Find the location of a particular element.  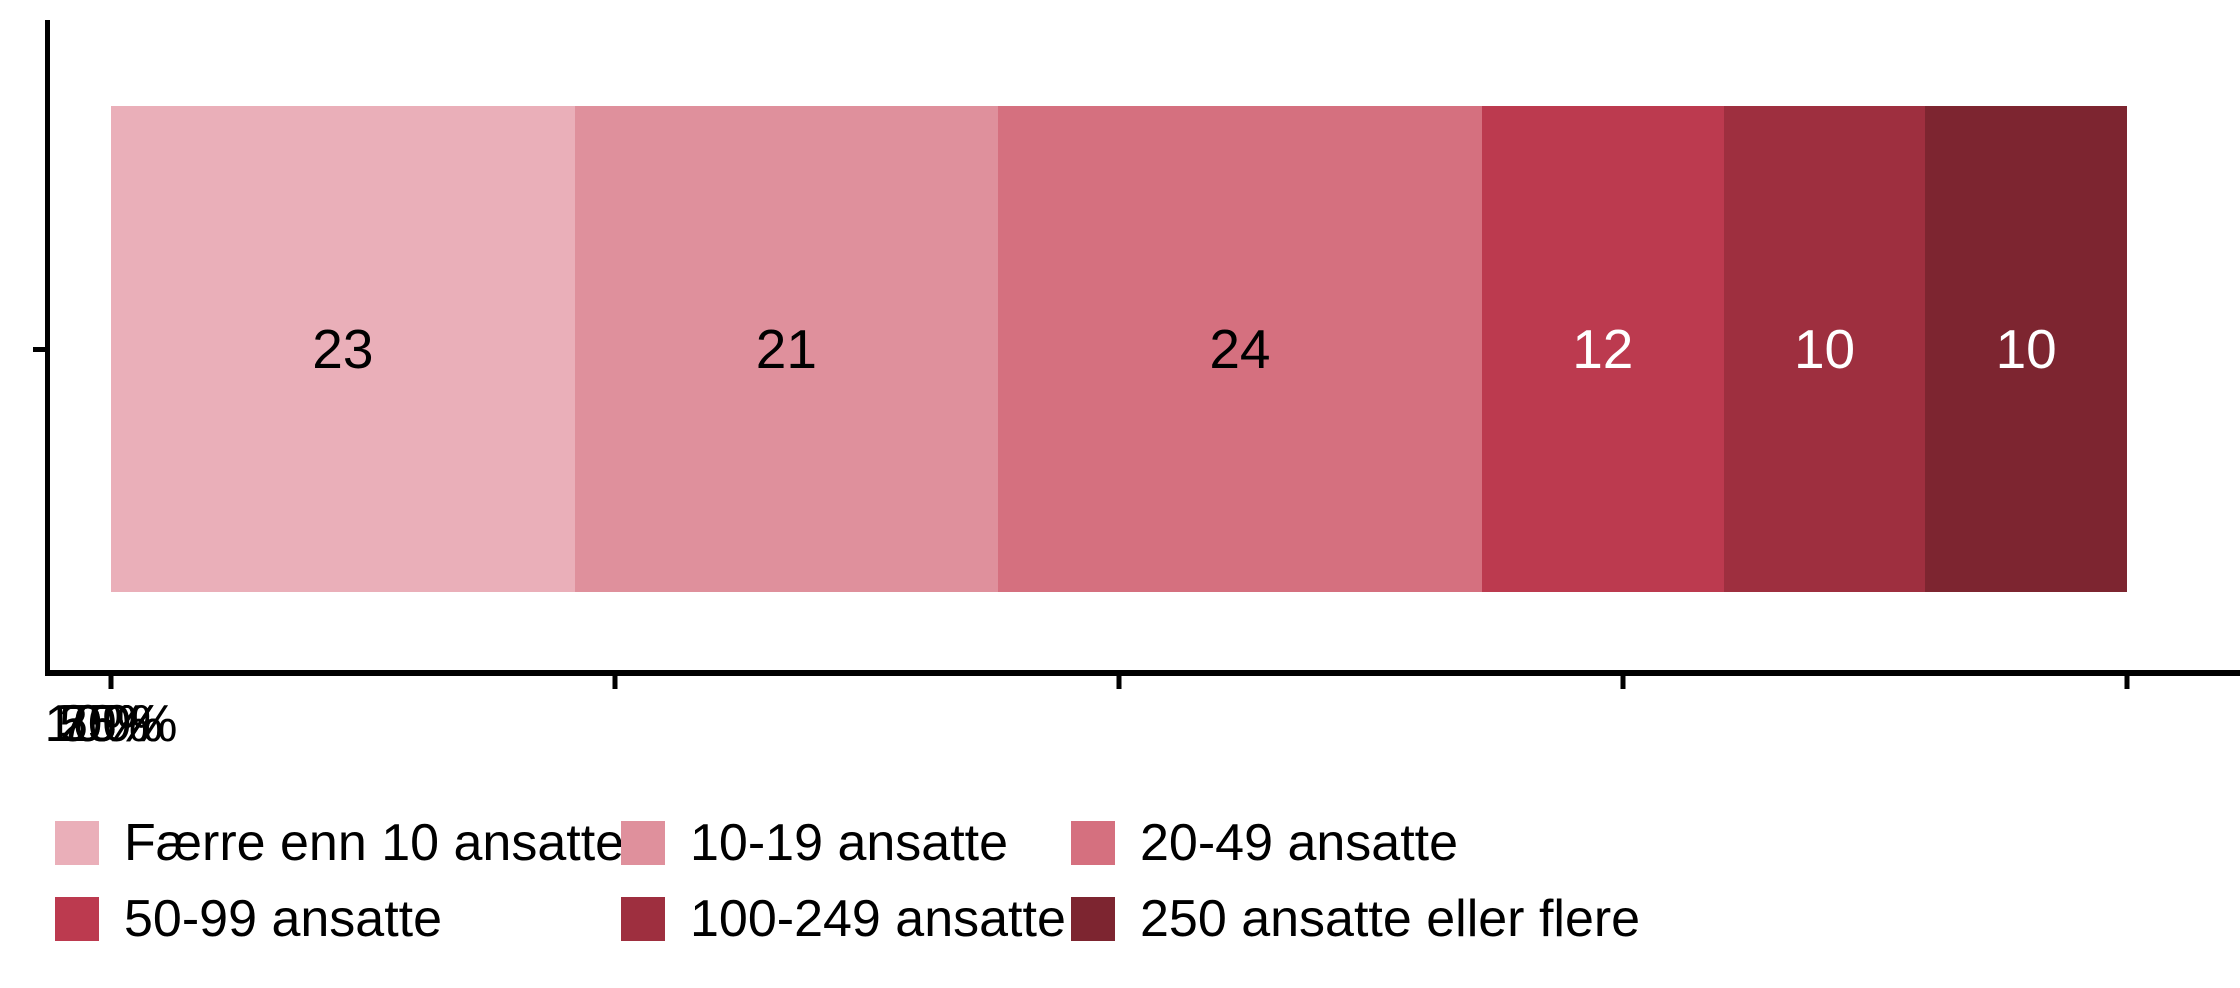

bar-segment-value: 12 is located at coordinates (1603, 348).